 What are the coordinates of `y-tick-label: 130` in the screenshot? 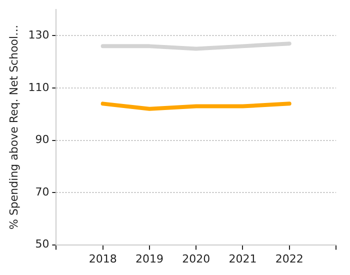 It's located at (39, 35).